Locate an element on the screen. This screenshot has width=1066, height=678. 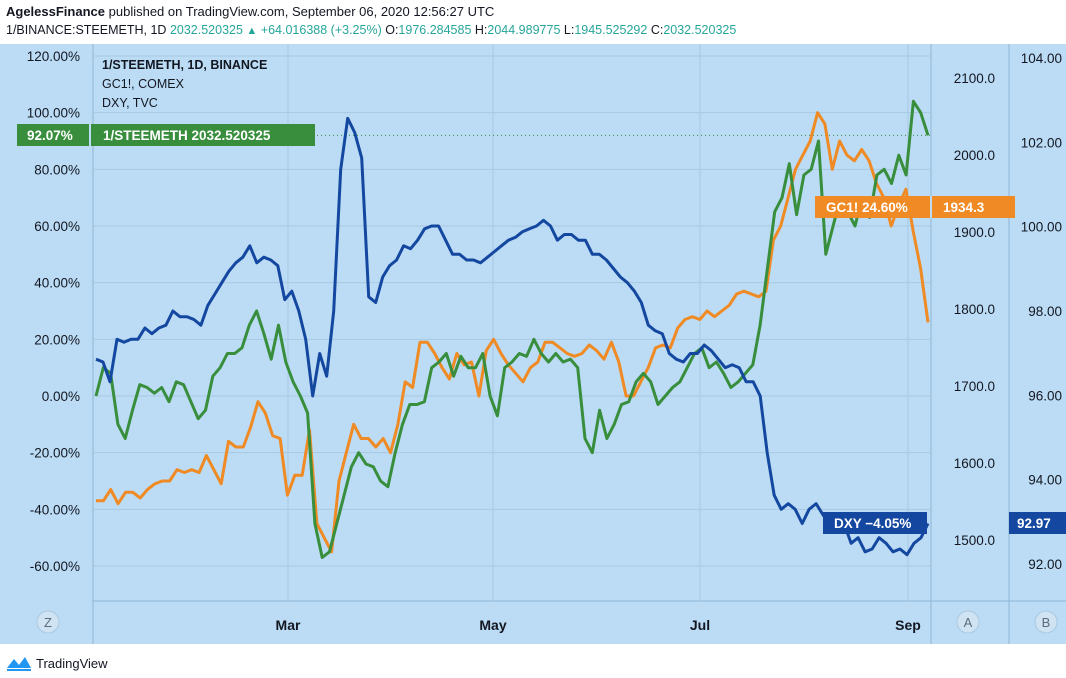
time-axis-panel is located at coordinates (512, 622).